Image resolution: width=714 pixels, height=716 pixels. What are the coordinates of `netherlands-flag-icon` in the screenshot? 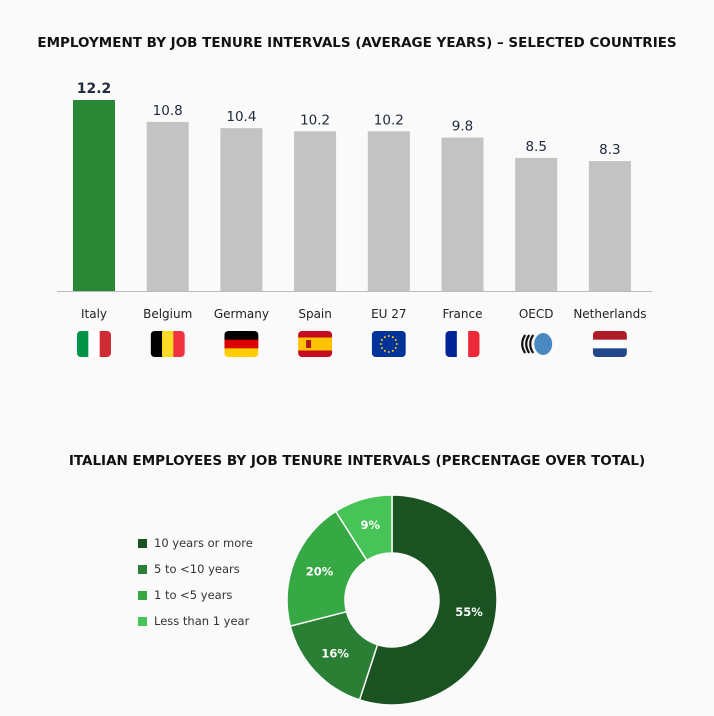 It's located at (609, 344).